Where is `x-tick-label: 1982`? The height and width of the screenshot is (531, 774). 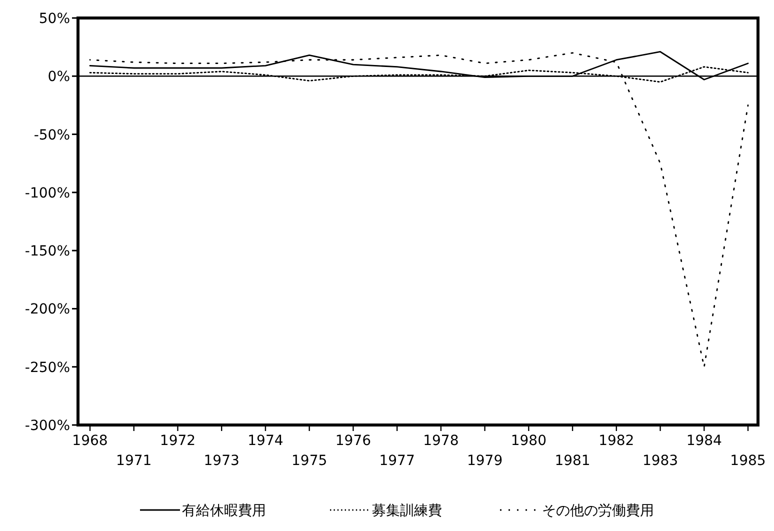
x-tick-label: 1982 is located at coordinates (616, 441).